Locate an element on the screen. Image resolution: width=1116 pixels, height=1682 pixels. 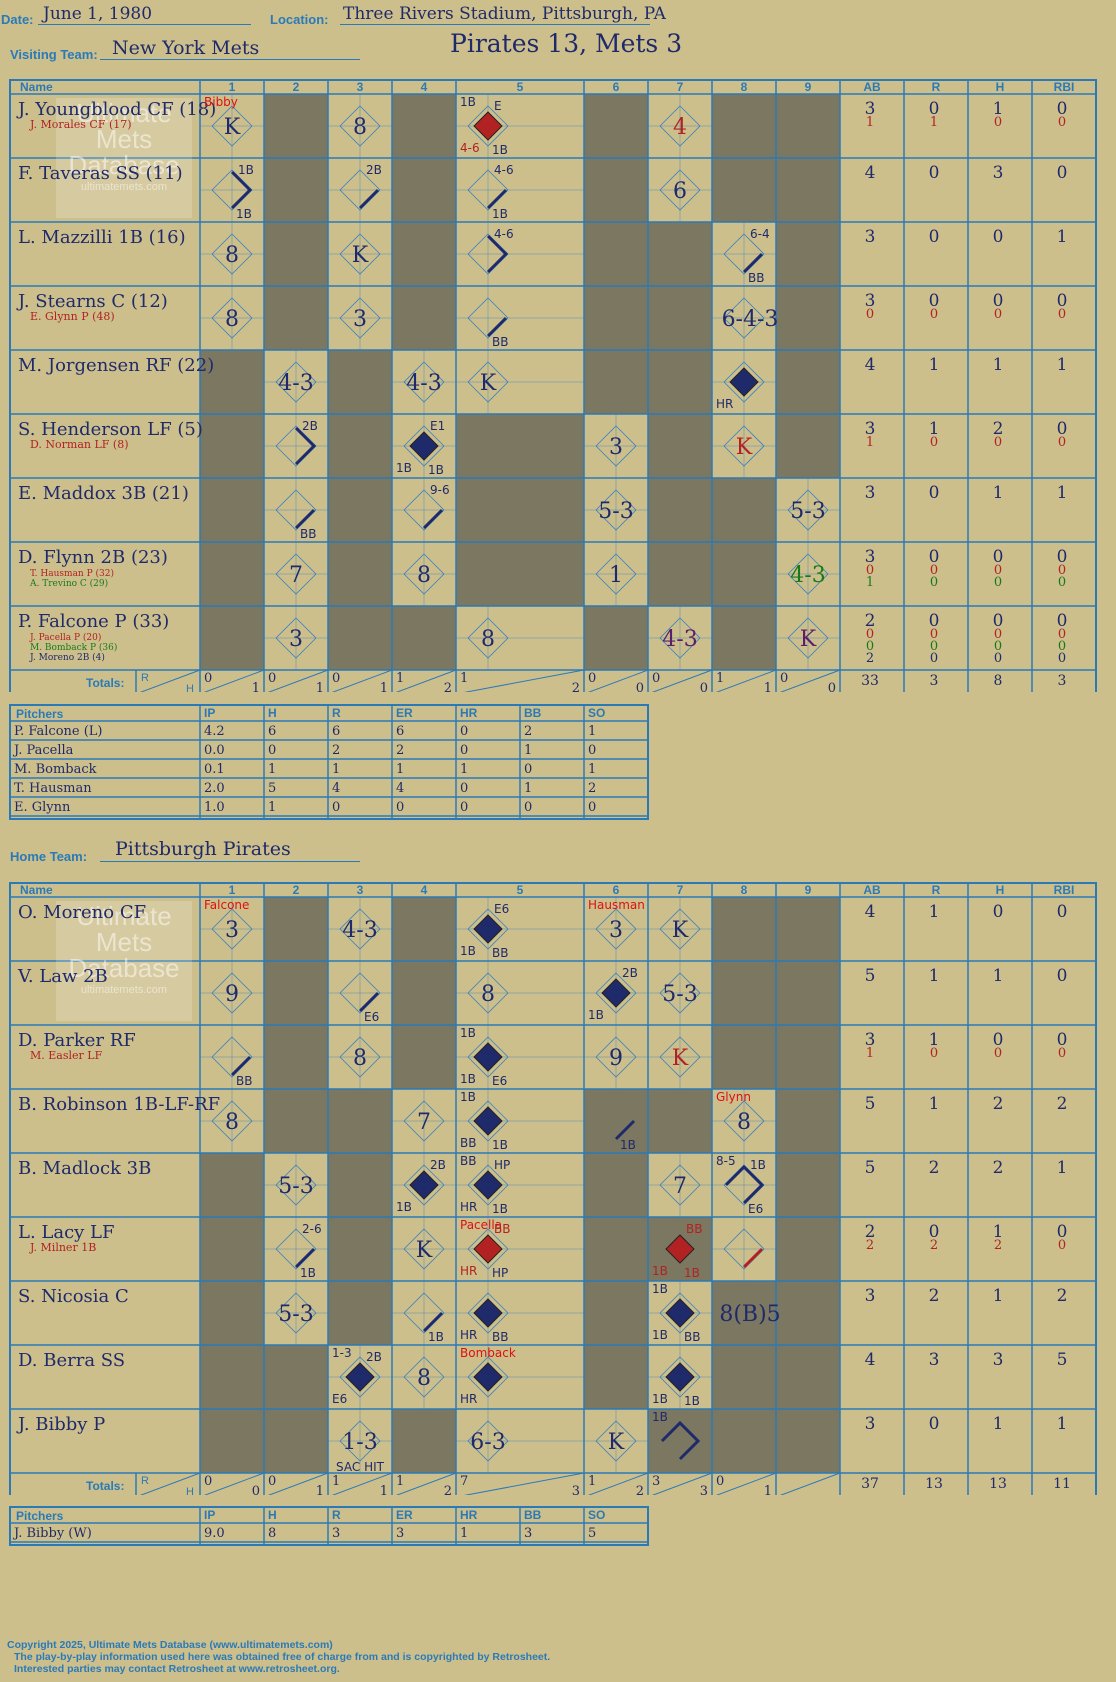
stat-rbi: 5 is located at coordinates (1062, 1360).